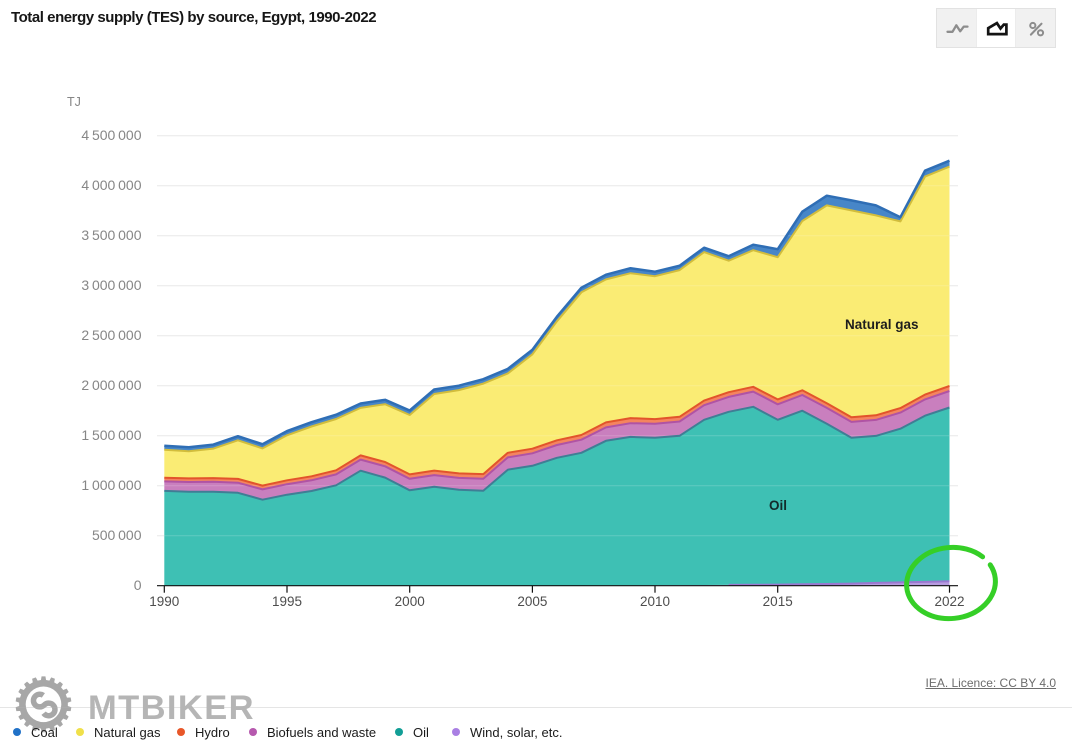  Describe the element at coordinates (532, 601) in the screenshot. I see `svg-text: 2005` at that location.